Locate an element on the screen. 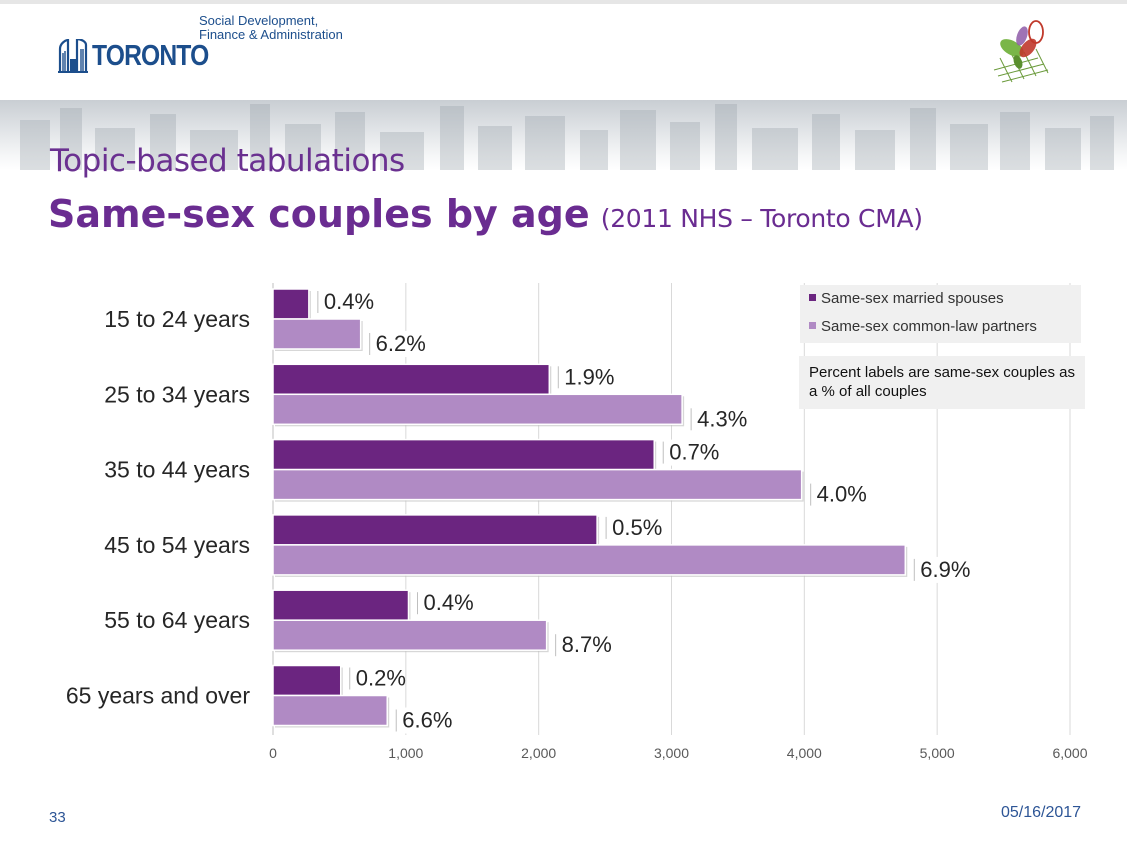  legend-item-married: Same-sex married spouses is located at coordinates (906, 298).